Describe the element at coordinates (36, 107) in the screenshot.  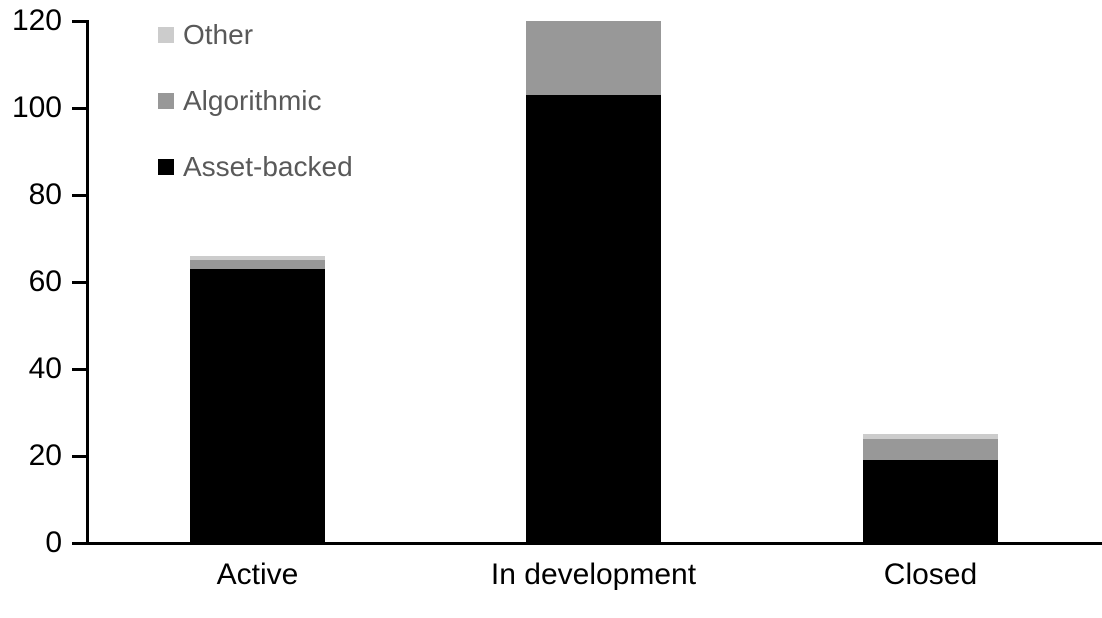
I see `y-axis-tick-label: 100` at that location.